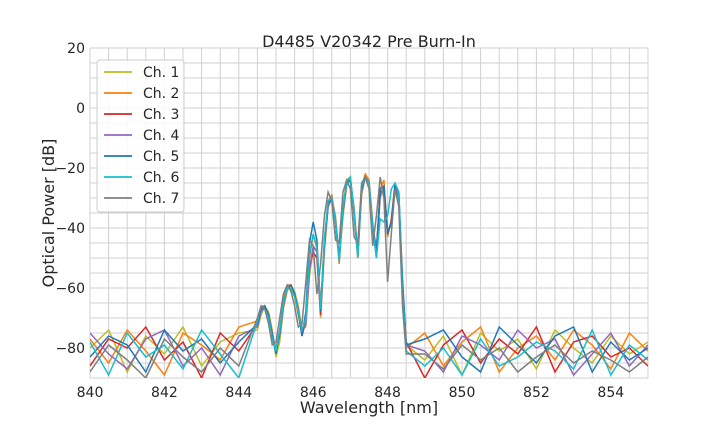 The image size is (720, 436). Describe the element at coordinates (387, 393) in the screenshot. I see `x-tick-label: 848` at that location.